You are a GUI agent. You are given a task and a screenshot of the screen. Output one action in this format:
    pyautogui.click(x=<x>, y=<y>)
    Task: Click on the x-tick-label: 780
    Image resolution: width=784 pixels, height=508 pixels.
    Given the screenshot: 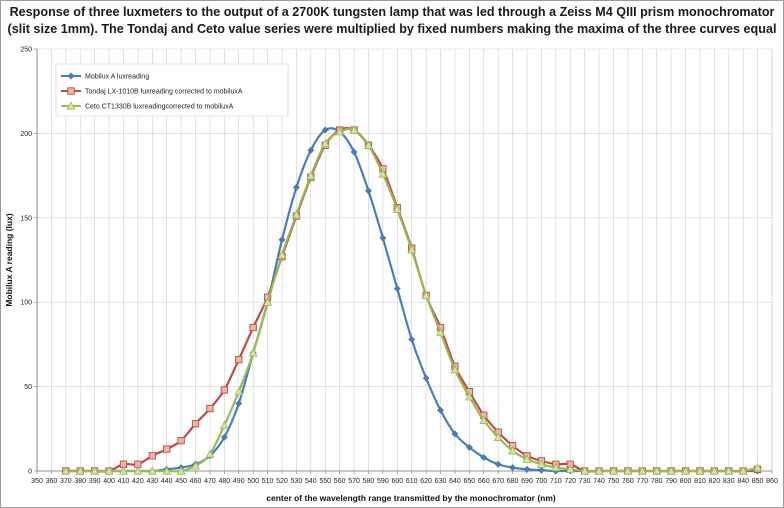 What is the action you would take?
    pyautogui.click(x=657, y=481)
    